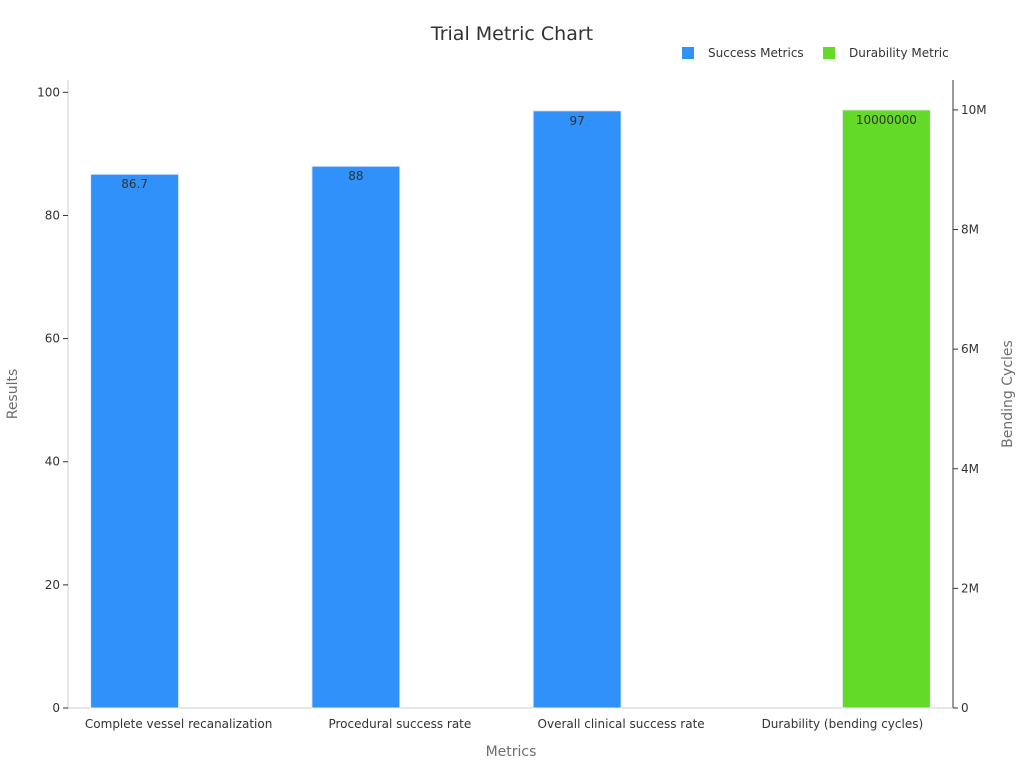 Image resolution: width=1024 pixels, height=768 pixels. Describe the element at coordinates (511, 752) in the screenshot. I see `x-axis-title: Metrics` at that location.